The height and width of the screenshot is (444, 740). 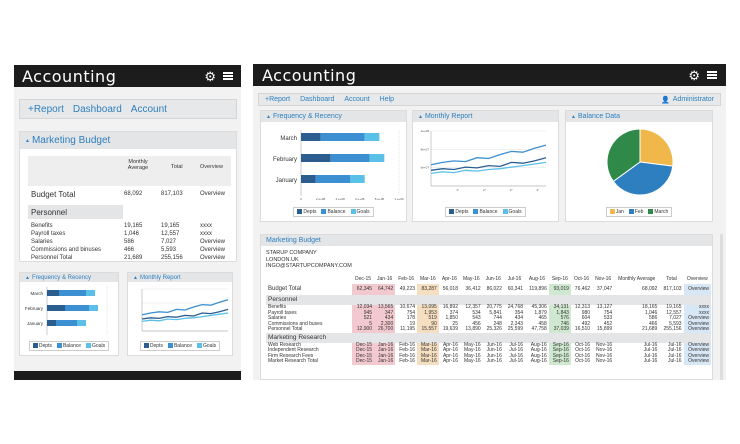 I want to click on nav-help-link: Help, so click(x=387, y=99).